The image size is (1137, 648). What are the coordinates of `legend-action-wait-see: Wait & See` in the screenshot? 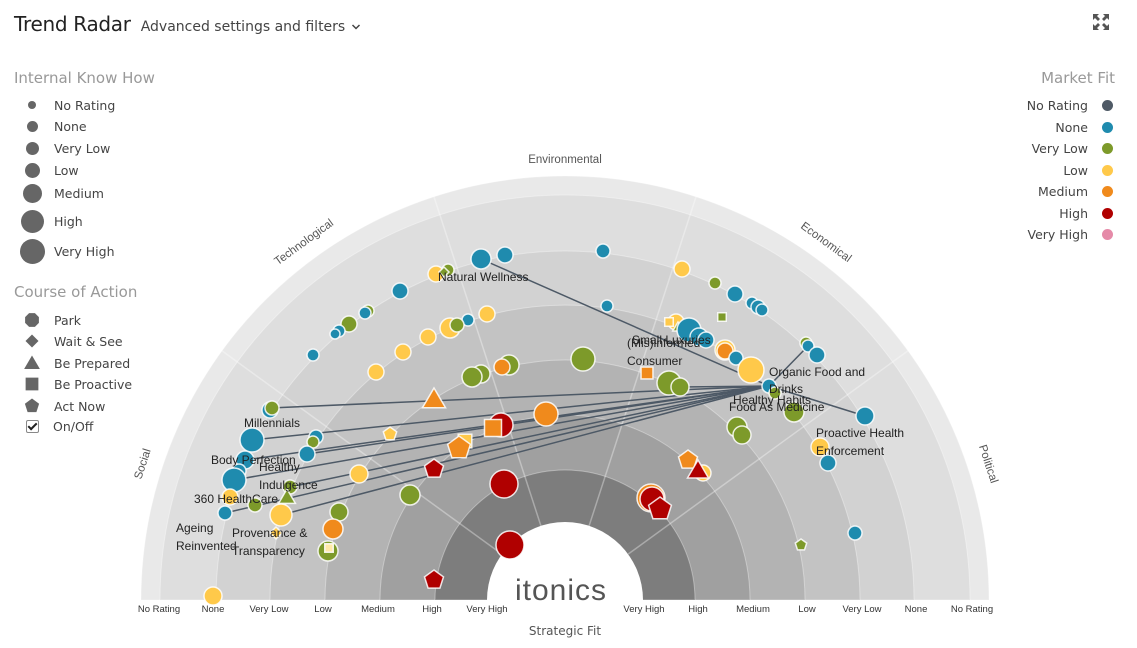 It's located at (72, 341).